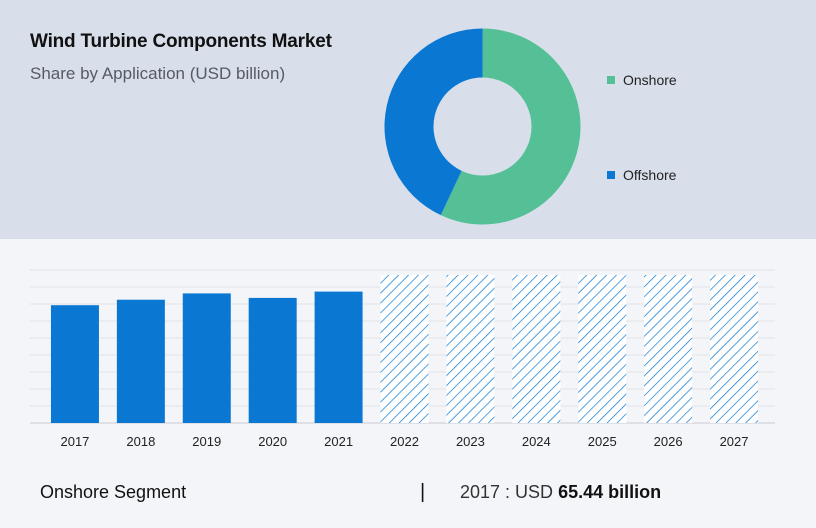  I want to click on chart-subtitle: Share by Application (USD billion), so click(158, 73).